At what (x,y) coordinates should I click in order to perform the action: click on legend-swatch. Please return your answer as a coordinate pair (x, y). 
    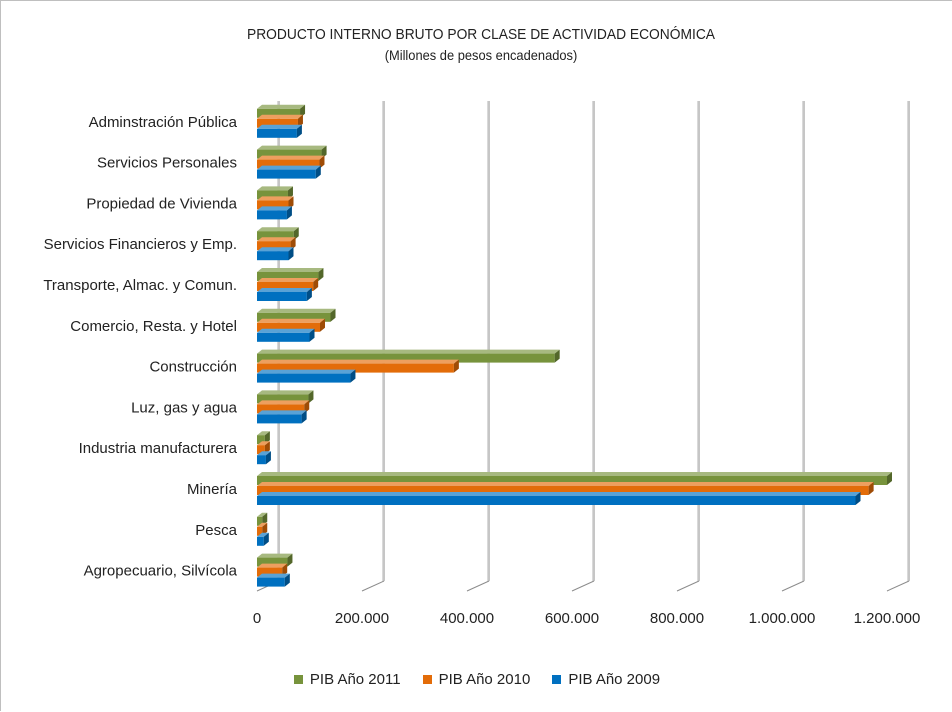
    Looking at the image, I should click on (557, 679).